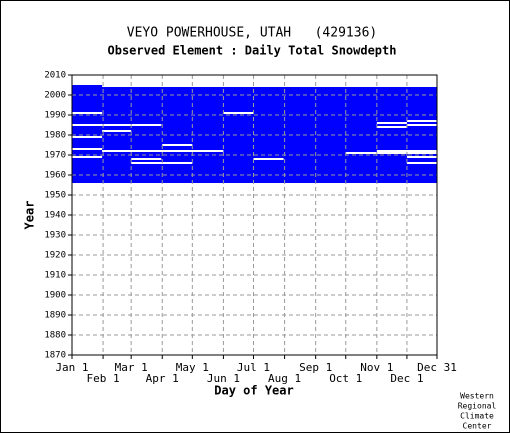  I want to click on x-tick-label: Feb 1, so click(103, 378).